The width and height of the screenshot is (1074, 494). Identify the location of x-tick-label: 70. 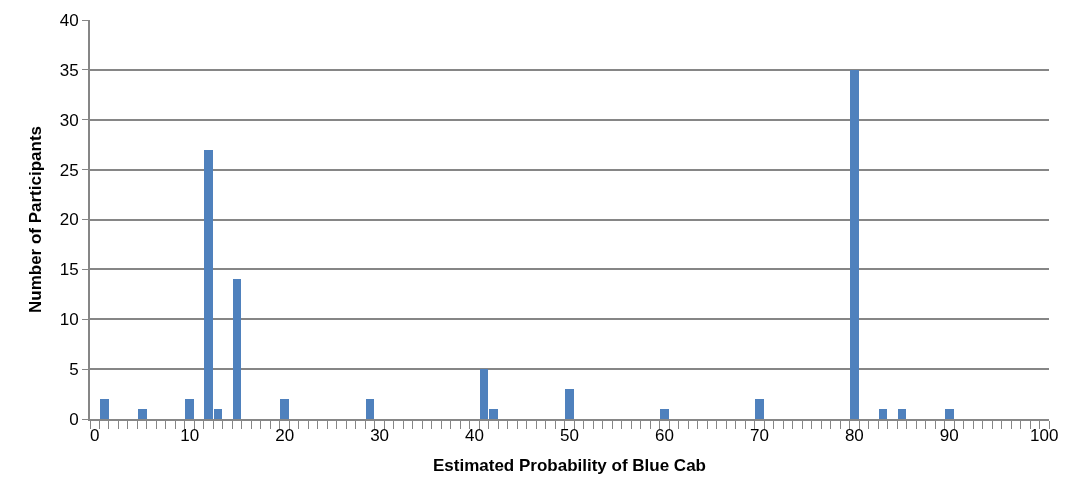
(759, 436).